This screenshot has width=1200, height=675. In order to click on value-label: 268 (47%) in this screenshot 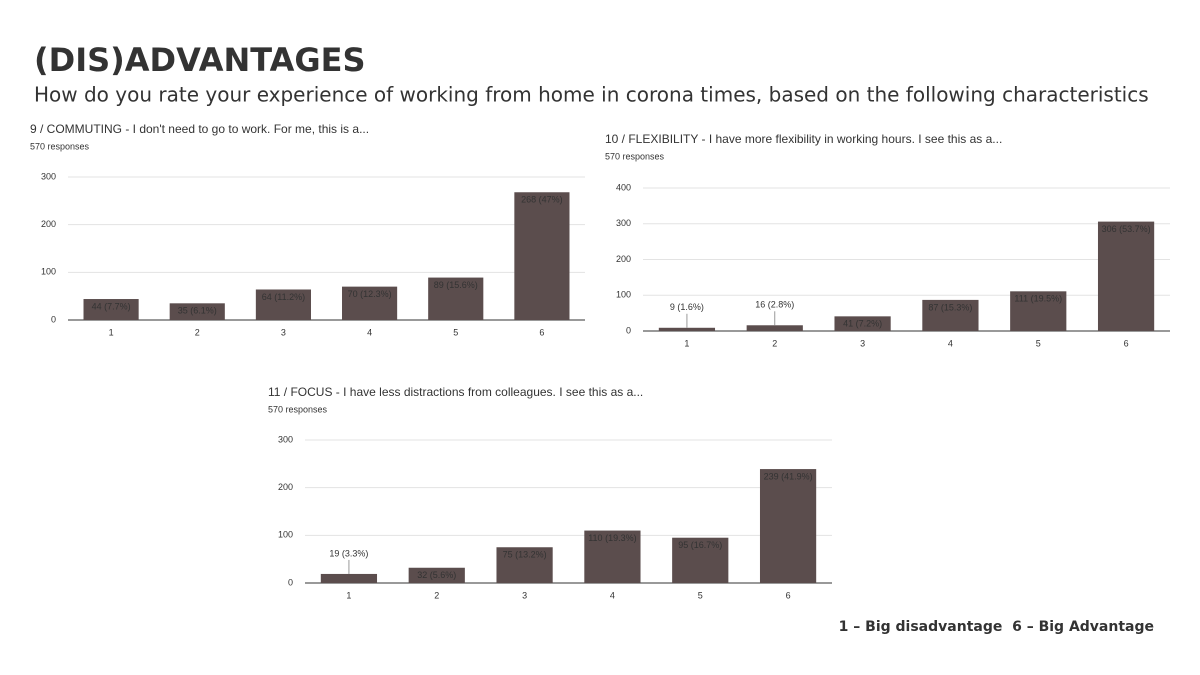, I will do `click(542, 200)`.